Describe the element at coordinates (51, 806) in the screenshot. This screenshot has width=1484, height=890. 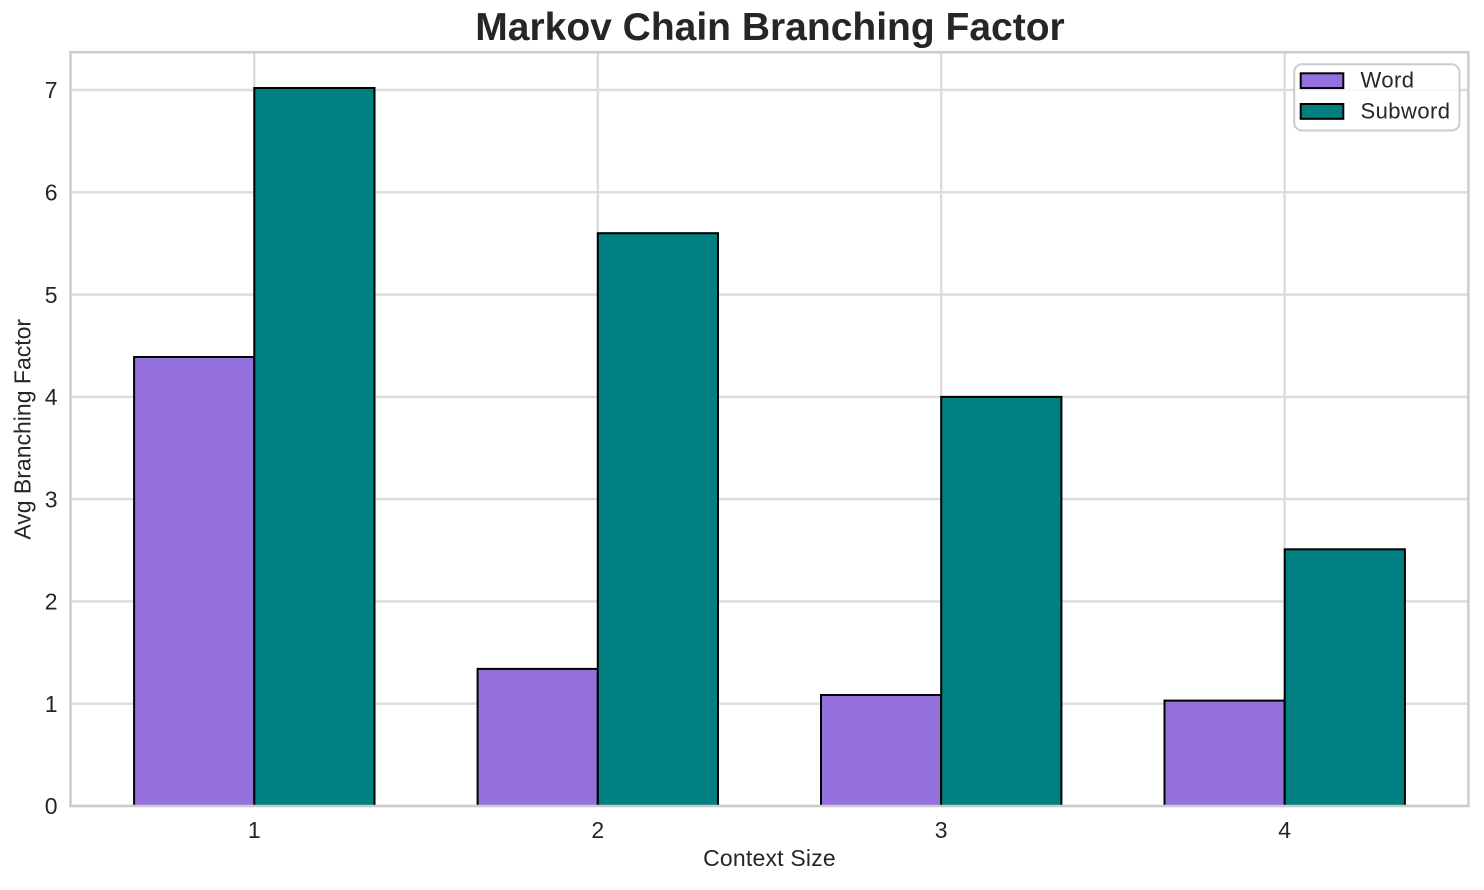
I see `svg-text: 0` at that location.